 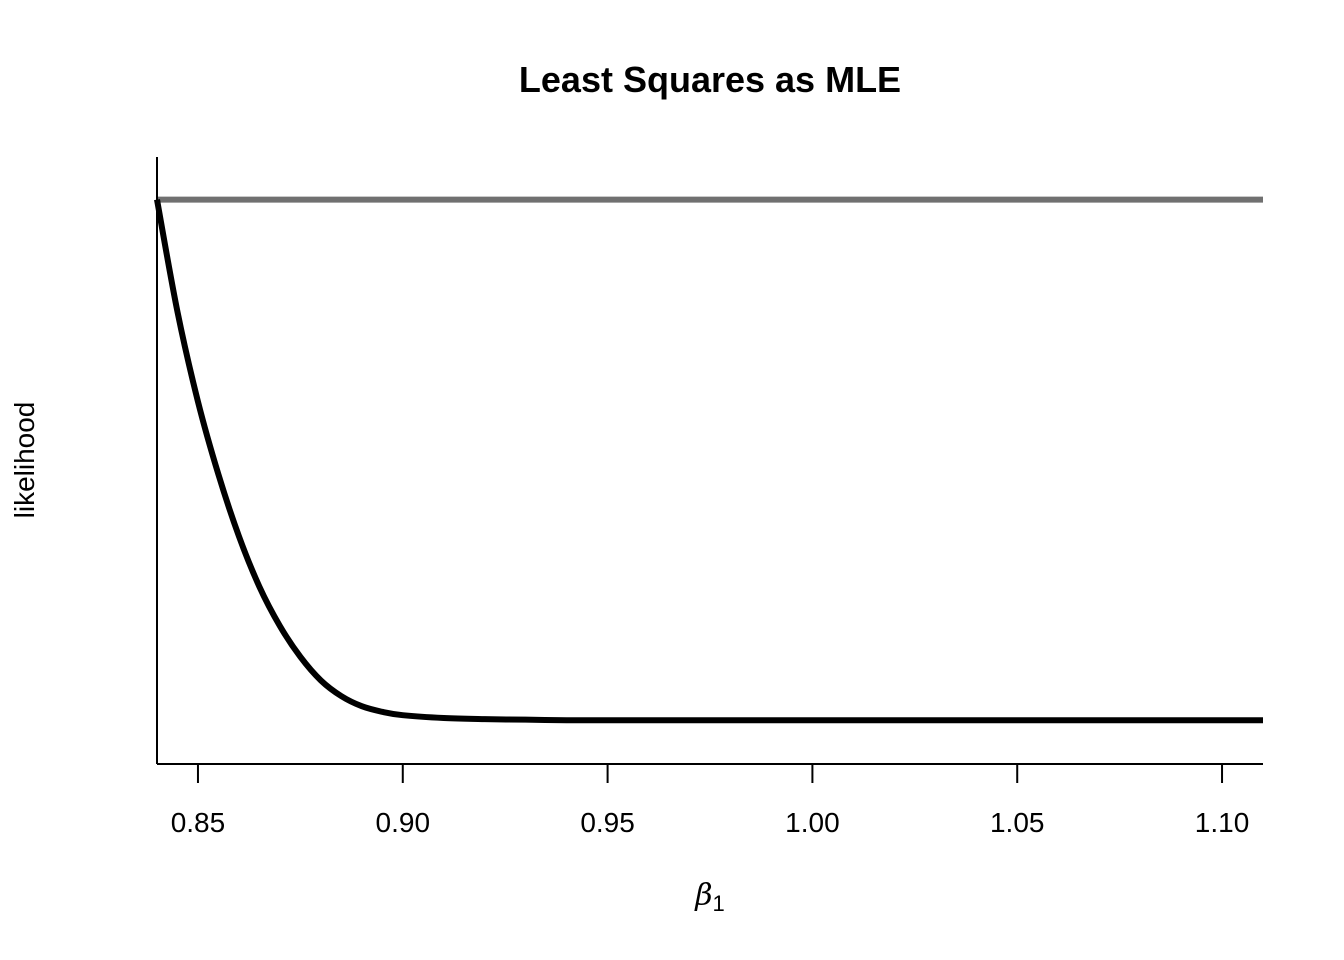 I want to click on x-tick-label: 1.05, so click(x=1017, y=822).